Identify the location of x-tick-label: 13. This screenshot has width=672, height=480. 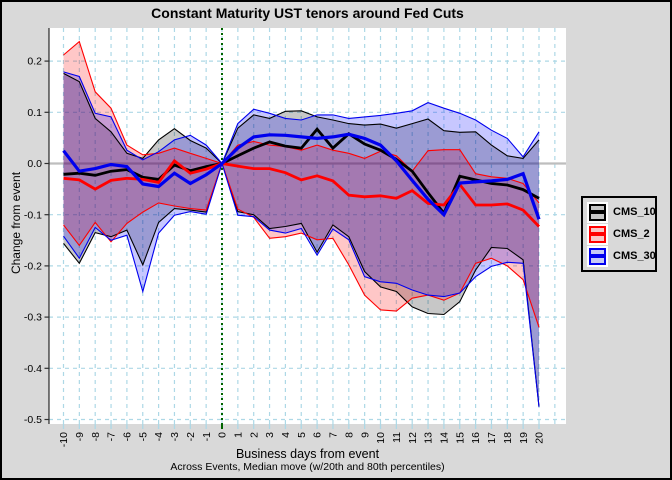
(429, 438).